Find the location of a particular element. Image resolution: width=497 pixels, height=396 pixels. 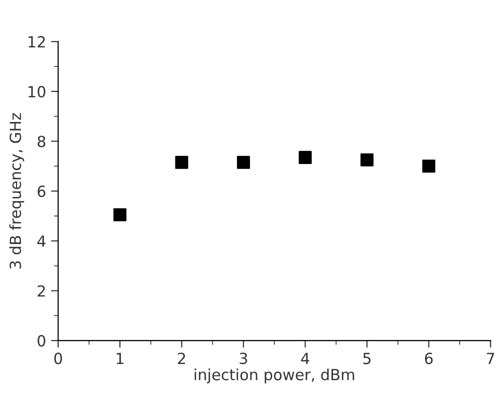

y-tick-label: 0 is located at coordinates (42, 341).